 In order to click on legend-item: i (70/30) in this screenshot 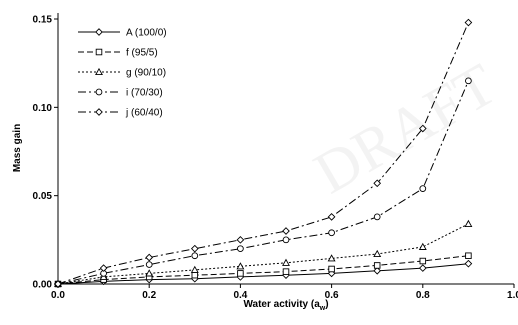, I will do `click(120, 93)`.